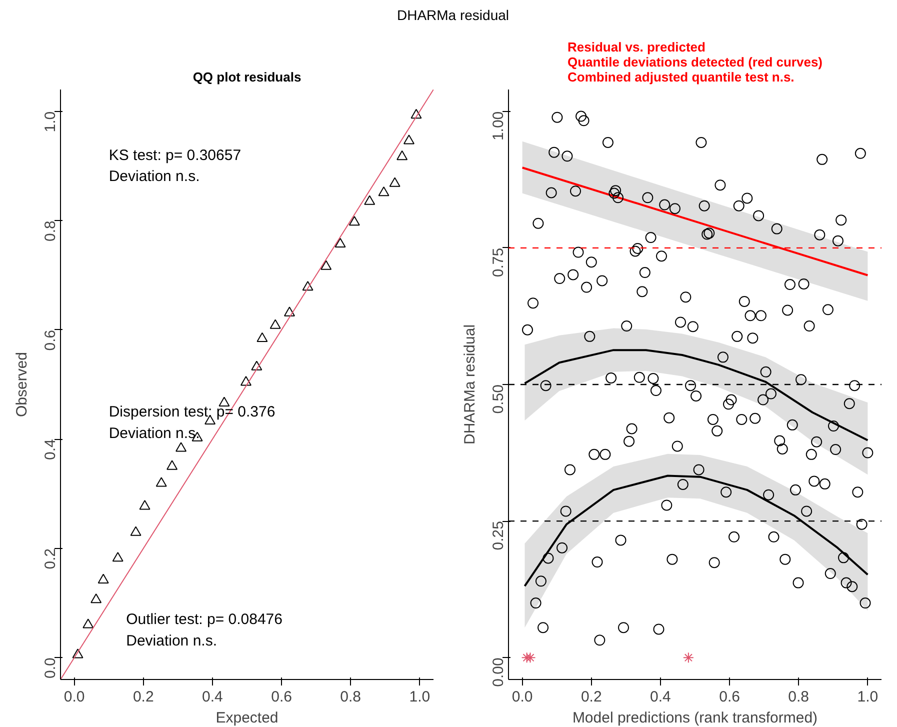  What do you see at coordinates (247, 718) in the screenshot?
I see `x-axis-title: Expected` at bounding box center [247, 718].